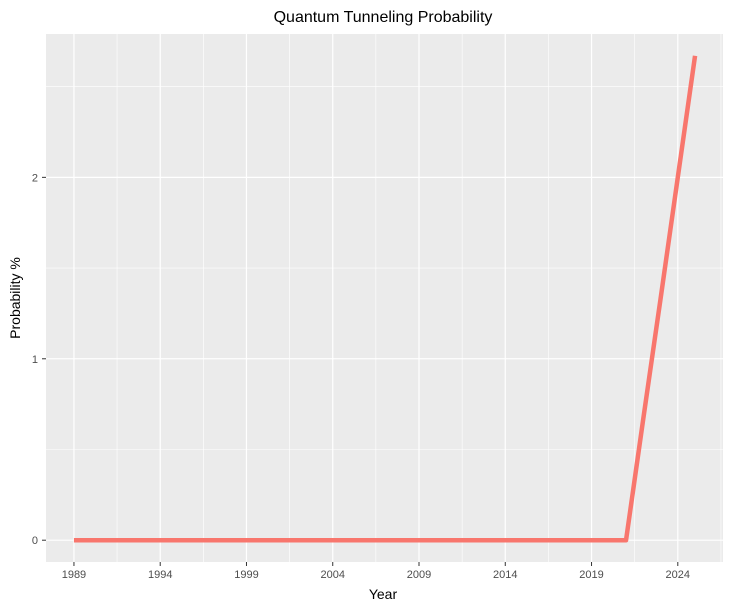 The image size is (733, 611). What do you see at coordinates (591, 575) in the screenshot?
I see `x-tick-label: 2019` at bounding box center [591, 575].